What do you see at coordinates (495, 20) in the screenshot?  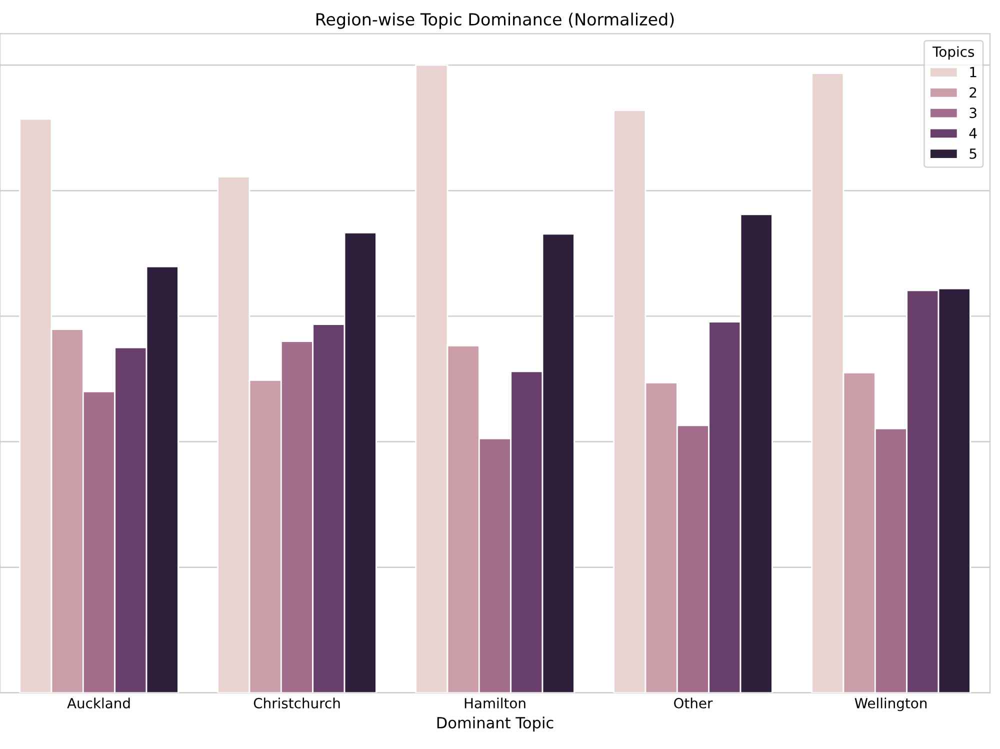 I see `chart-title: Region-wise Topic Dominance (Normalized)` at bounding box center [495, 20].